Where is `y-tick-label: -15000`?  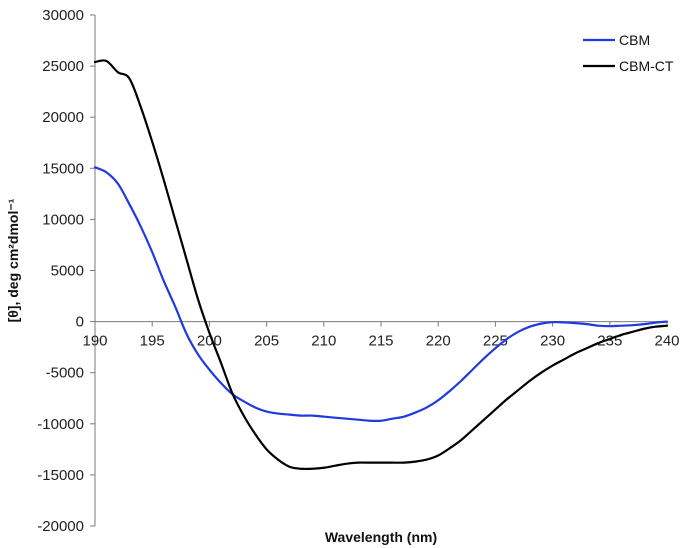
y-tick-label: -15000 is located at coordinates (60, 475).